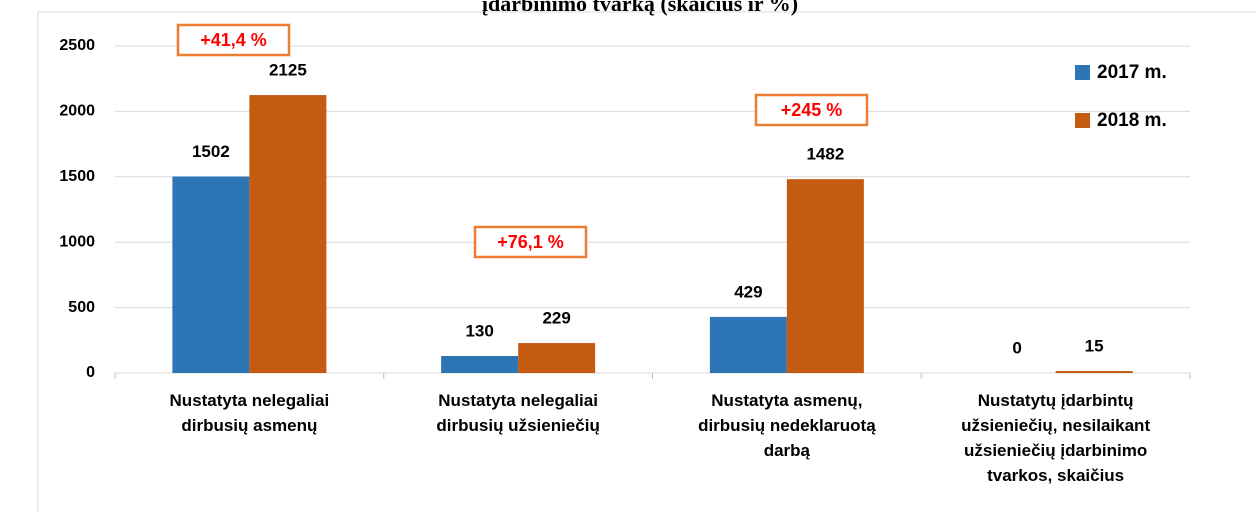 The image size is (1256, 512). What do you see at coordinates (211, 151) in the screenshot?
I see `value-label: 1502` at bounding box center [211, 151].